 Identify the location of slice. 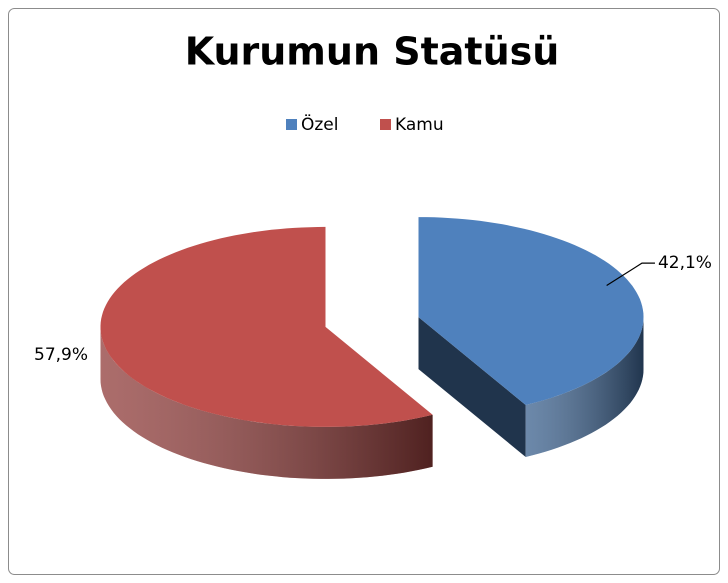
(531, 311).